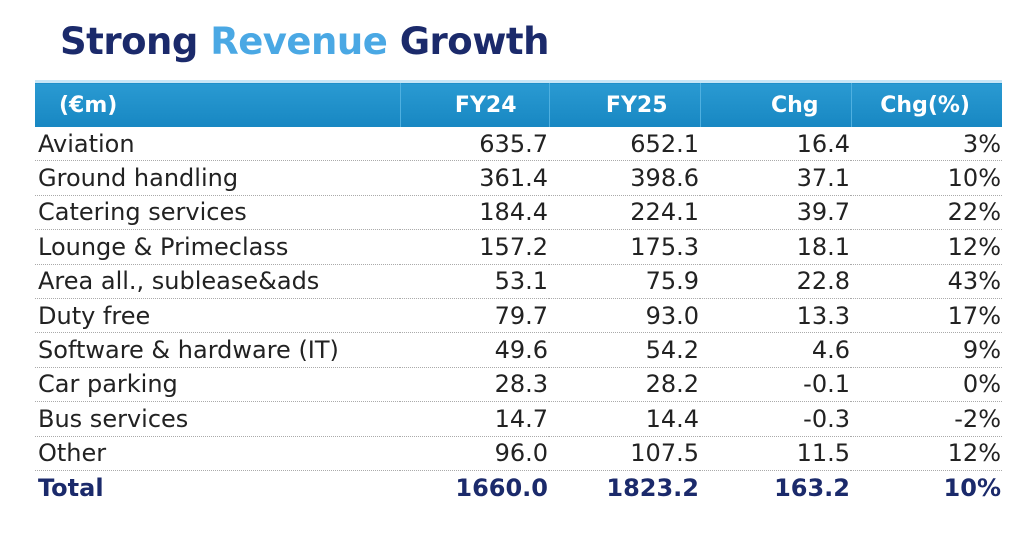 Image resolution: width=1035 pixels, height=537 pixels. What do you see at coordinates (474, 316) in the screenshot?
I see `cell: 79.7` at bounding box center [474, 316].